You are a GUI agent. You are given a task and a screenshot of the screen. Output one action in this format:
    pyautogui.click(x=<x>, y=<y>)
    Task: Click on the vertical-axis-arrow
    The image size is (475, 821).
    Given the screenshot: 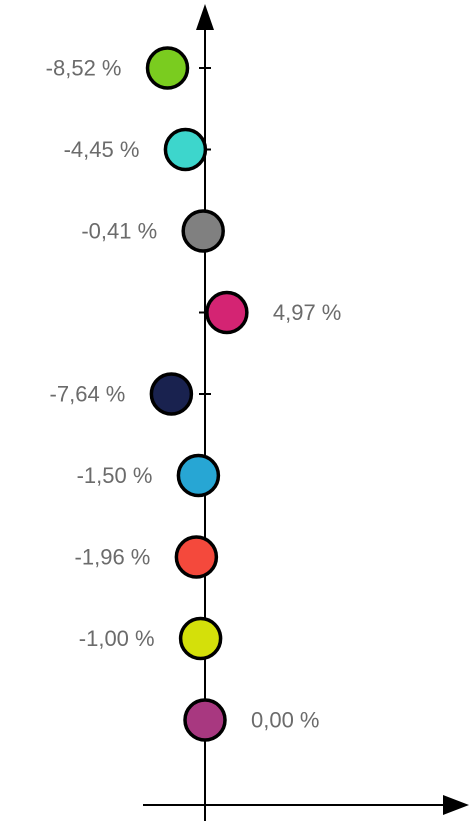 What is the action you would take?
    pyautogui.click(x=205, y=17)
    